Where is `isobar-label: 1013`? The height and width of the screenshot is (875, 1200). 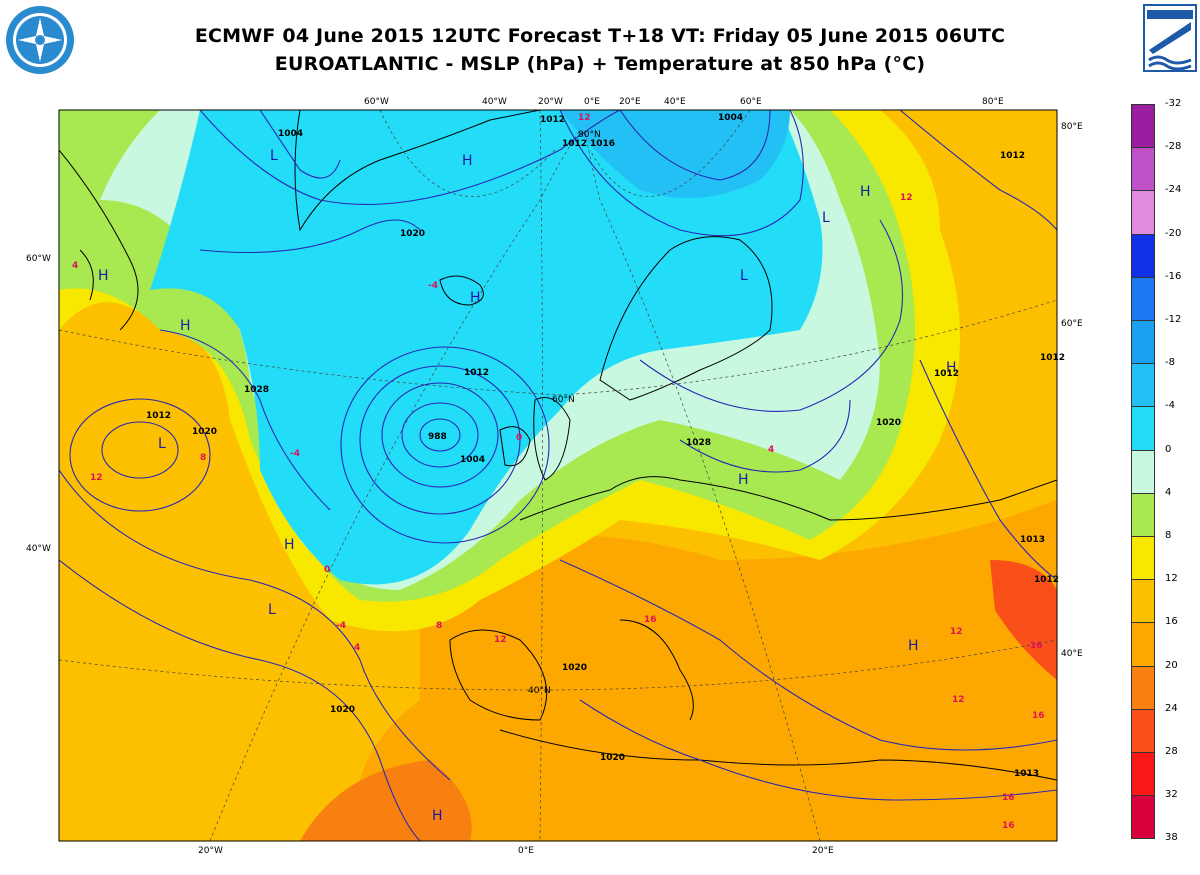 isobar-label: 1013 is located at coordinates (1032, 540).